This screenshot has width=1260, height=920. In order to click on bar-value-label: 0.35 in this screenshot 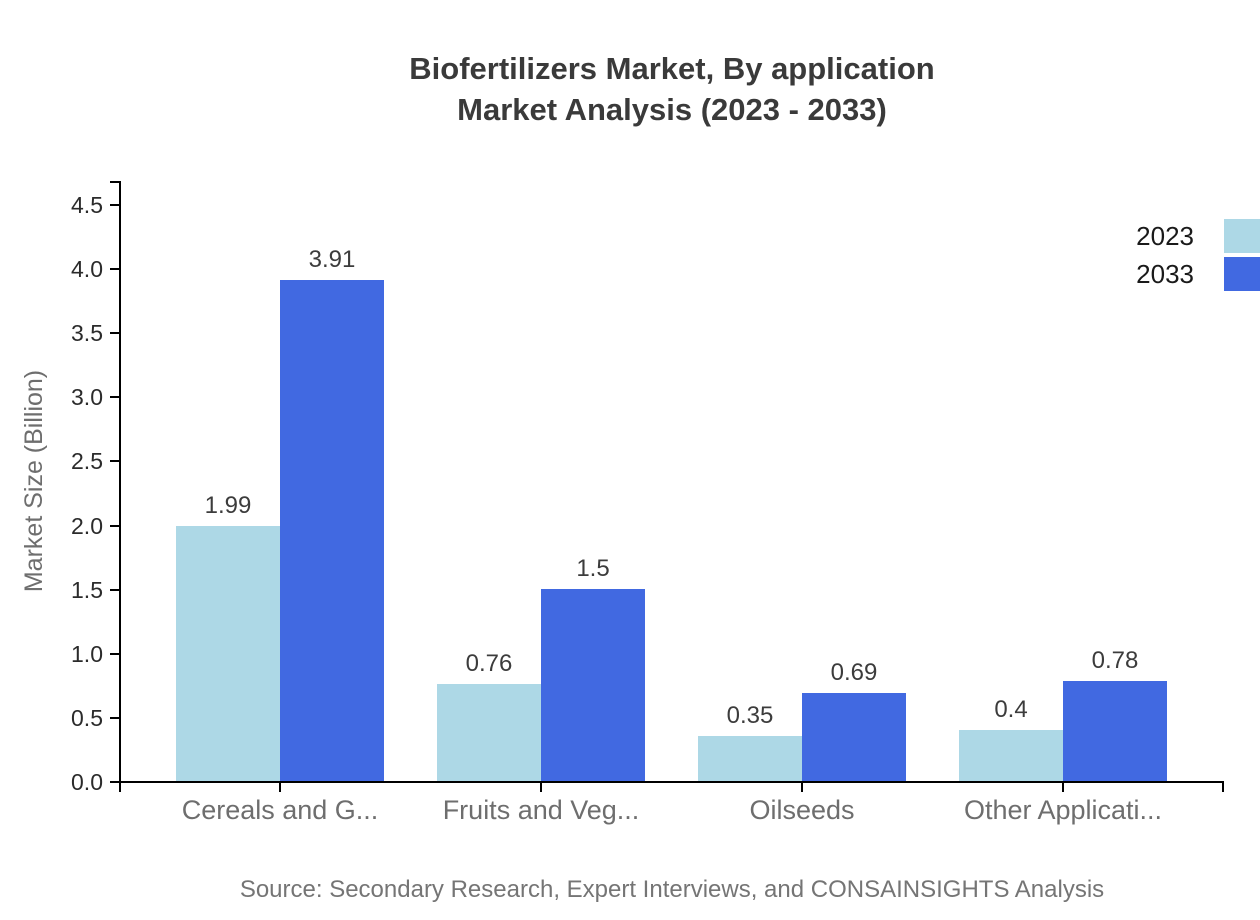, I will do `click(750, 716)`.